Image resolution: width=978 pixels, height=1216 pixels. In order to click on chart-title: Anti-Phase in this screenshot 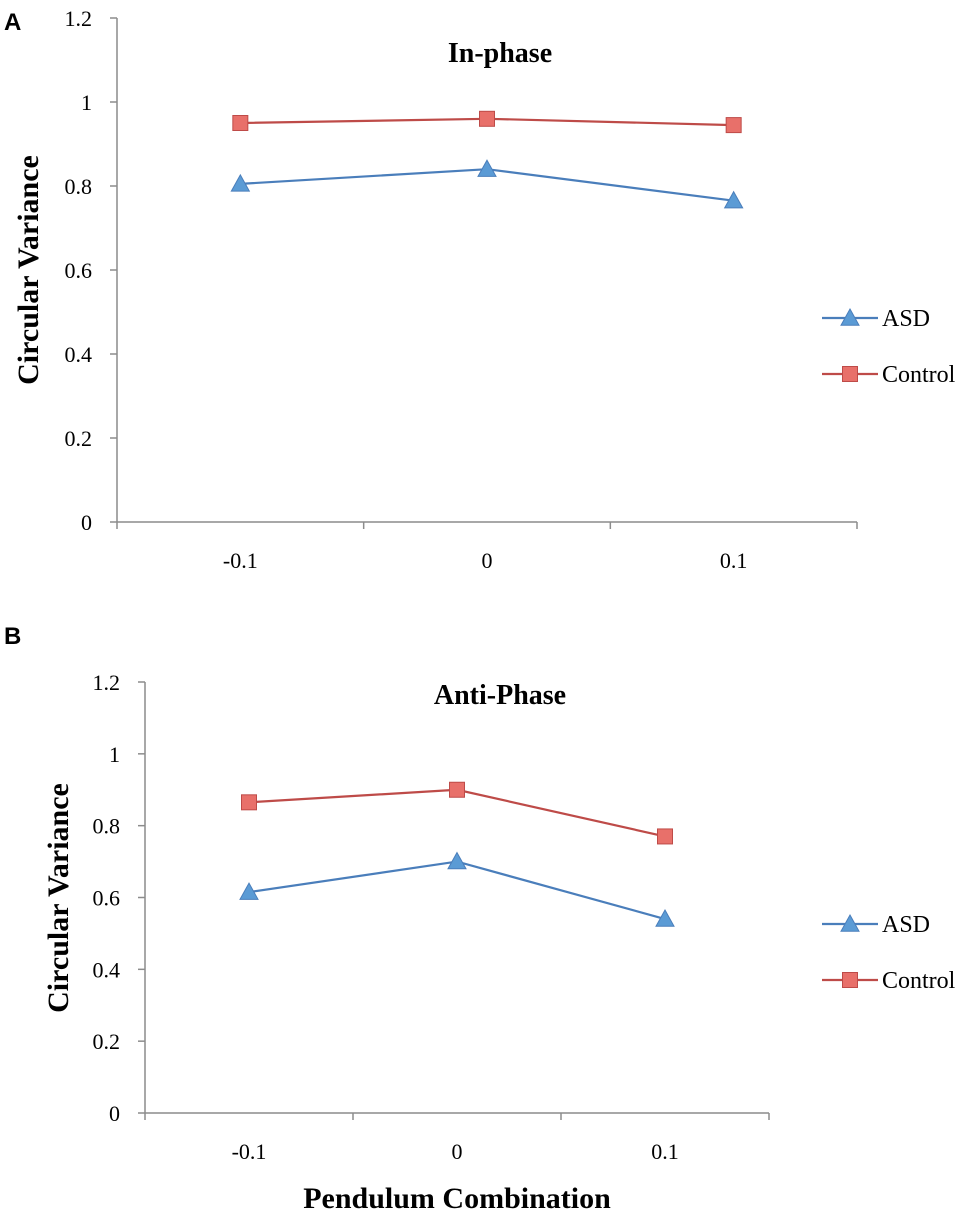, I will do `click(500, 695)`.